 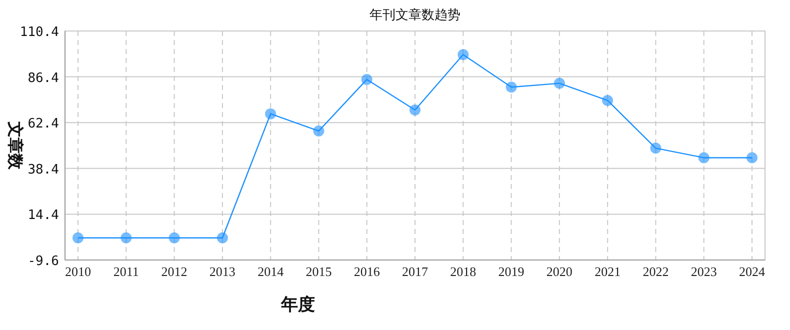 I want to click on y-tick-label: 62.4, so click(x=44, y=124).